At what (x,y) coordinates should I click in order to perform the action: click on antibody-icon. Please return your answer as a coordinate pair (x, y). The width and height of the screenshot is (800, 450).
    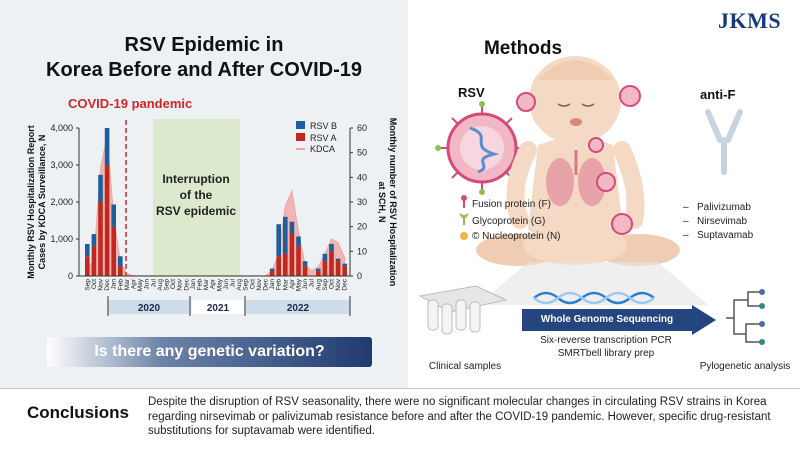
    Looking at the image, I should click on (724, 142).